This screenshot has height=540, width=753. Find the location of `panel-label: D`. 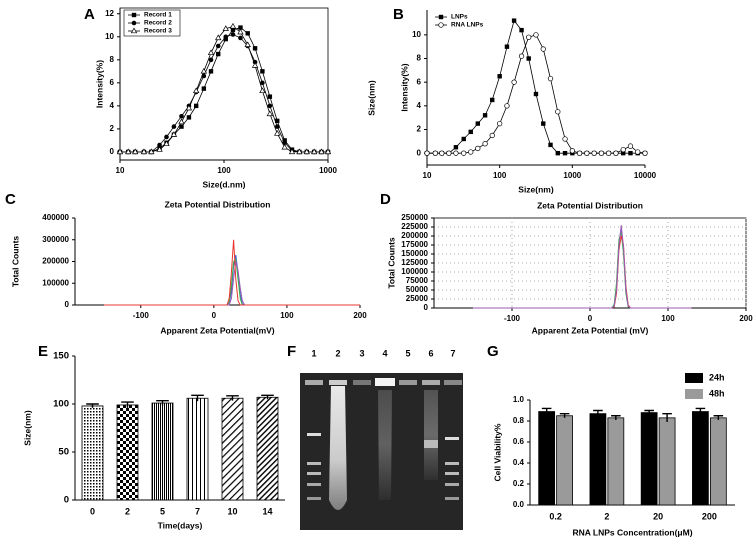

panel-label: D is located at coordinates (385, 199).